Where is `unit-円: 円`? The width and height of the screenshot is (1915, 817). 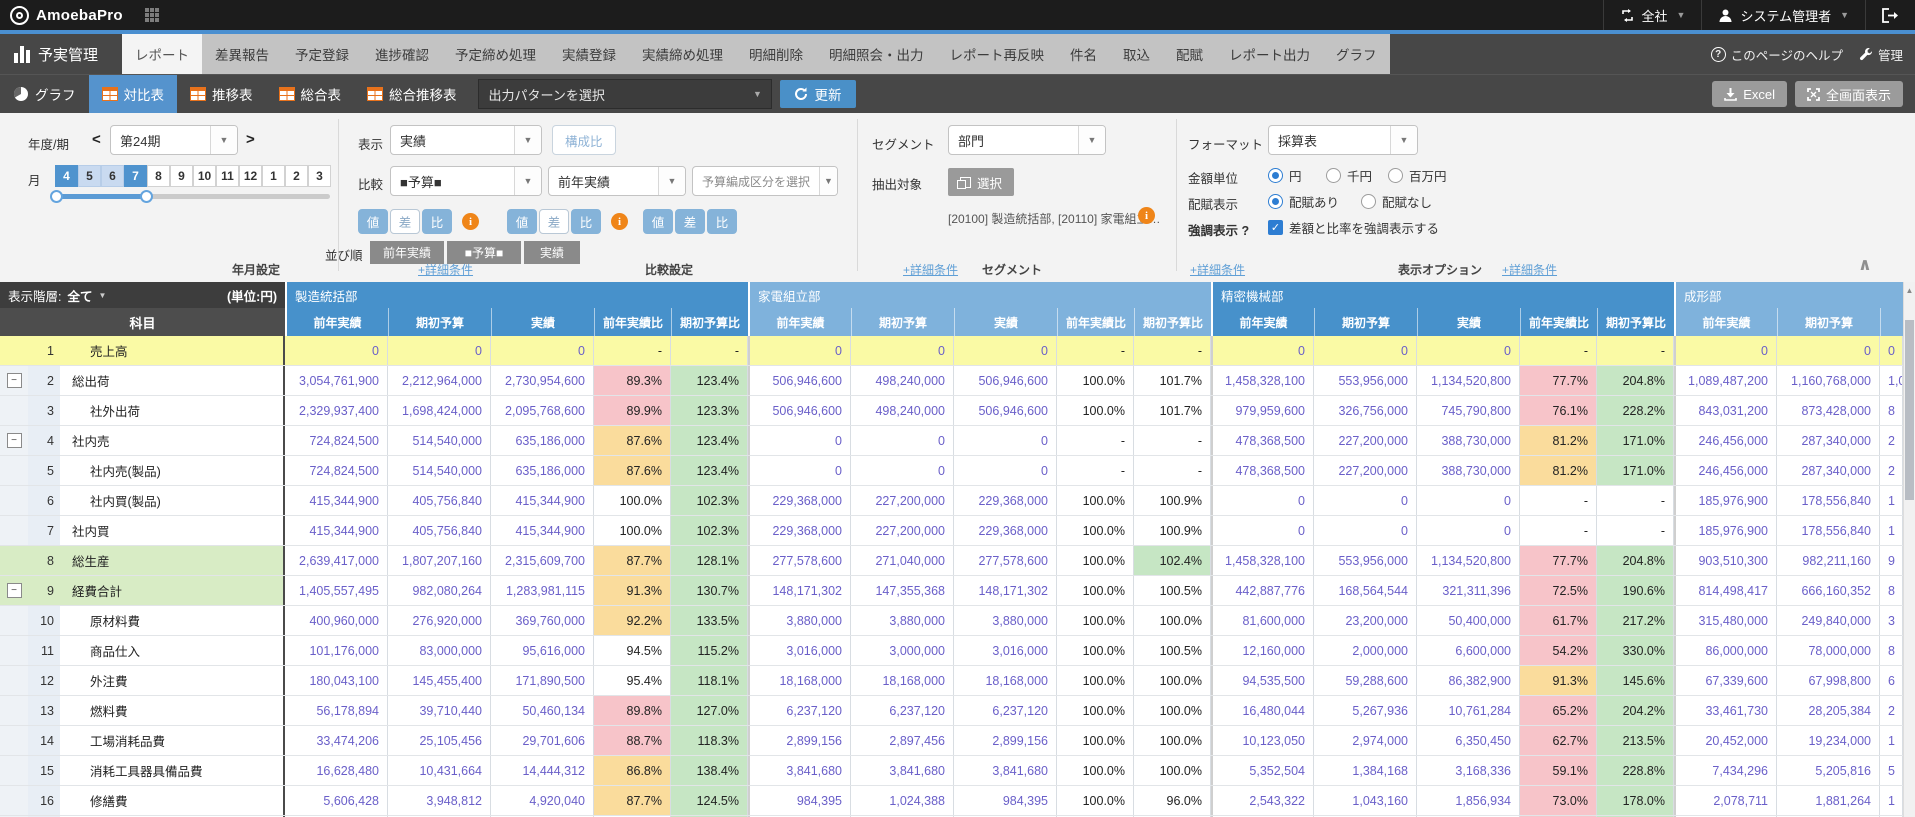 unit-円: 円 is located at coordinates (1285, 175).